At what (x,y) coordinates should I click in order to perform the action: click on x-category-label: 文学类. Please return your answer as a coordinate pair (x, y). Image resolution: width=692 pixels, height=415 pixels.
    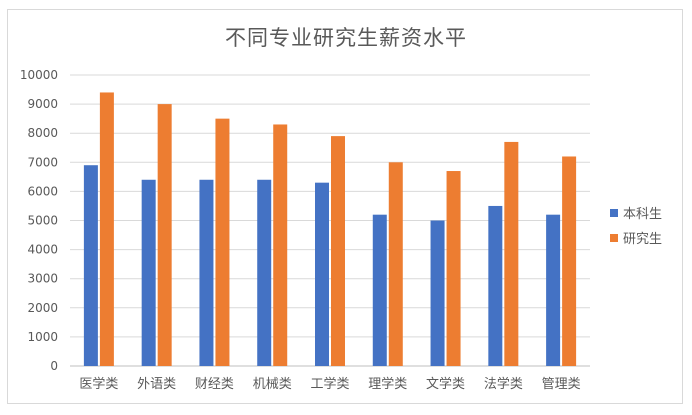
    Looking at the image, I should click on (445, 384).